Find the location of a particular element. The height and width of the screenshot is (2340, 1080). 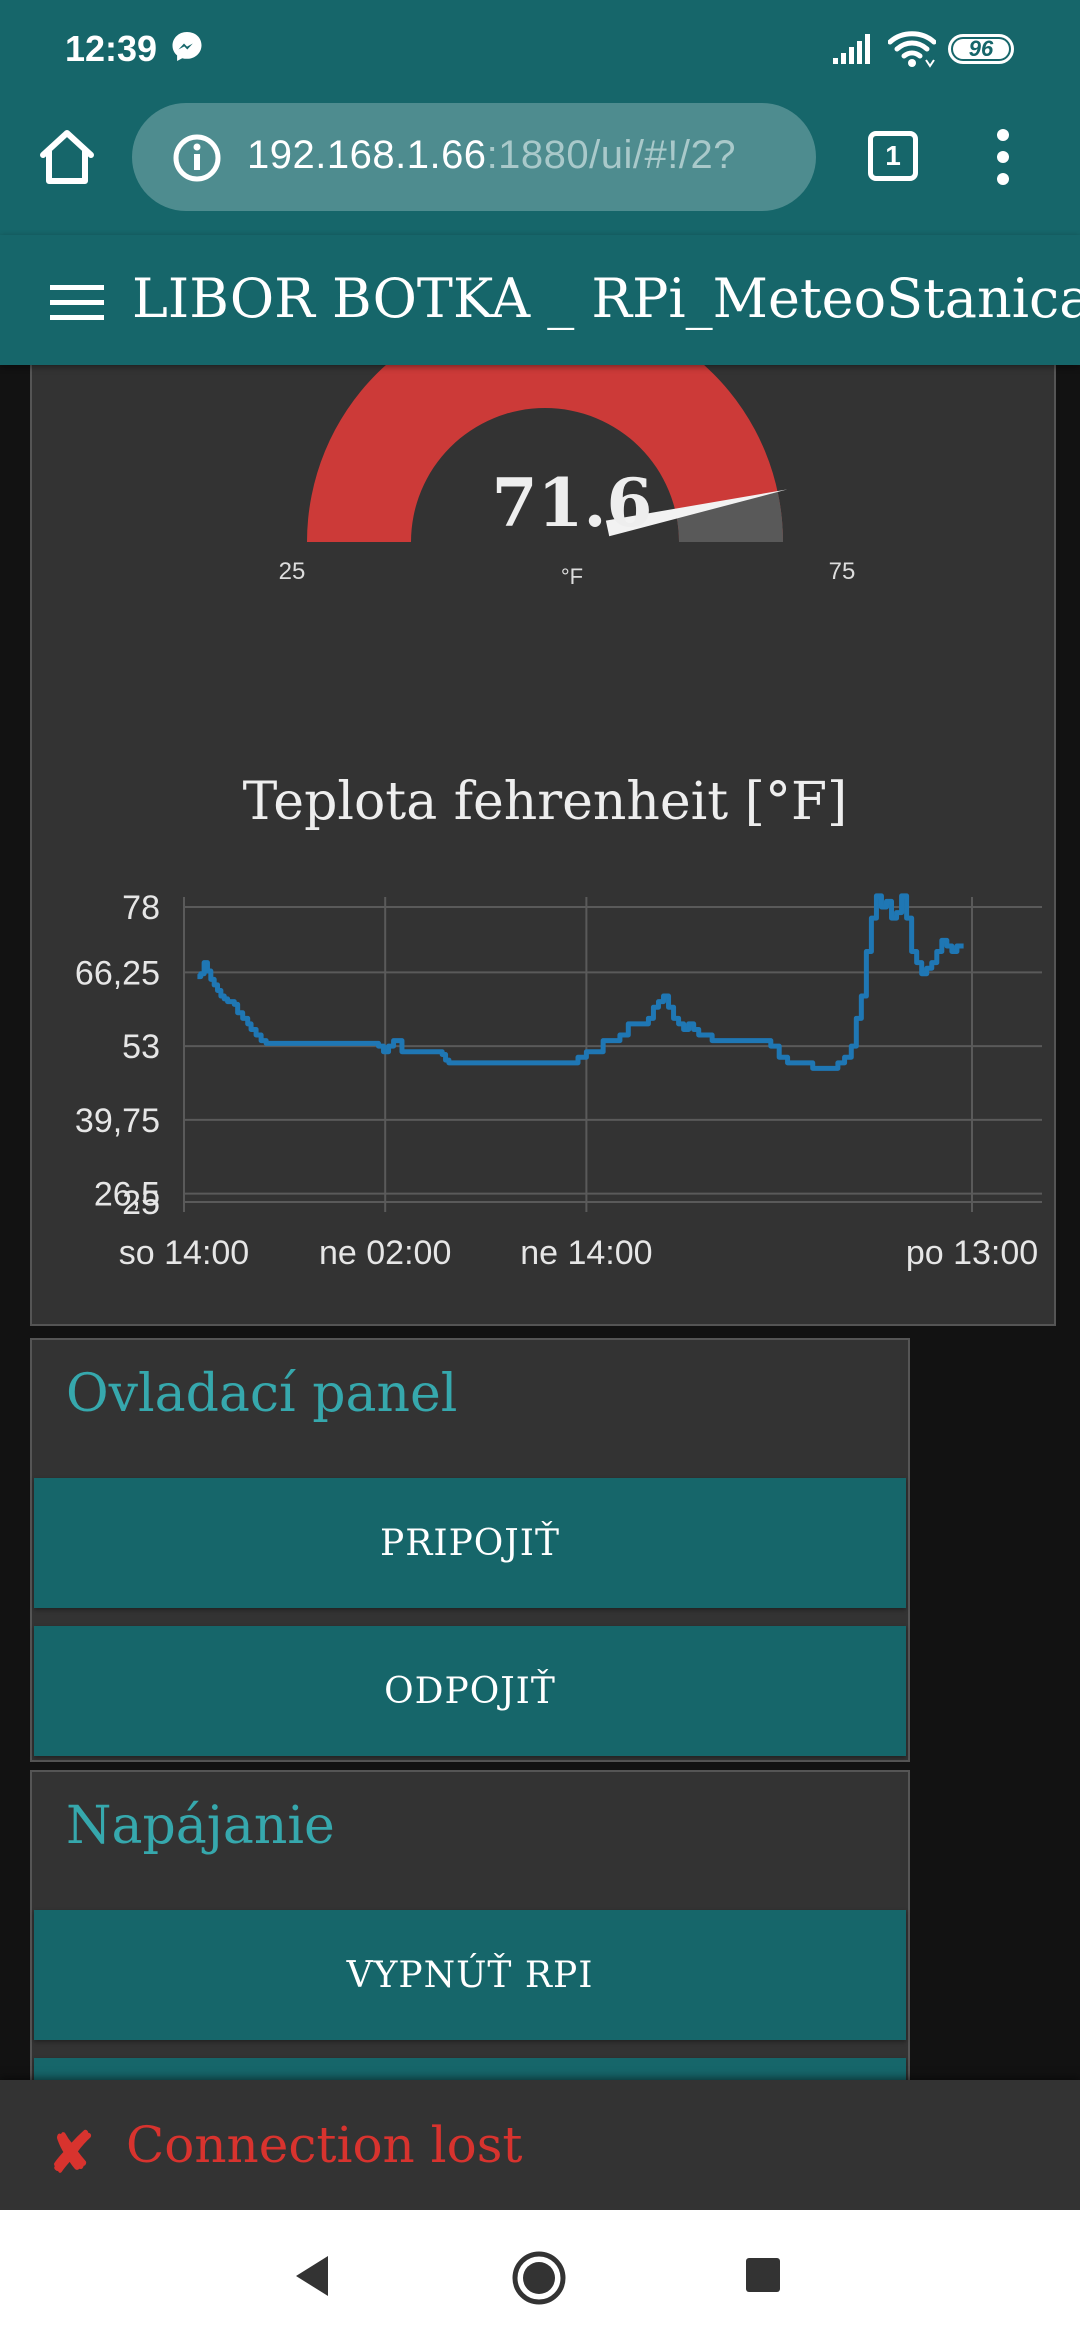

gauge-needle is located at coordinates (696, 513).